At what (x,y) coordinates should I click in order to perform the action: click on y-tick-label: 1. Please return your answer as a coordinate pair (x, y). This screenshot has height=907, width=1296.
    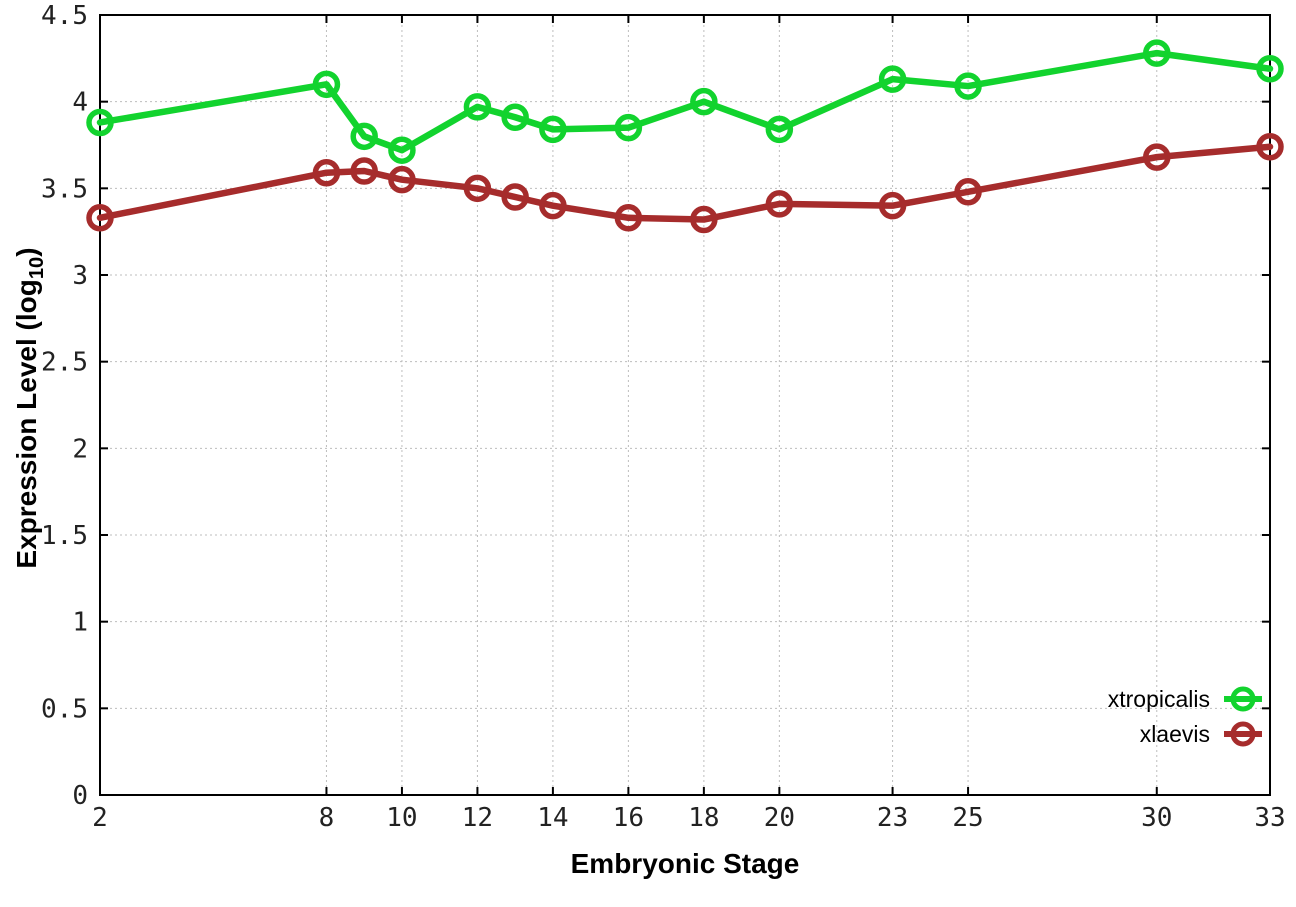
    Looking at the image, I should click on (80, 623).